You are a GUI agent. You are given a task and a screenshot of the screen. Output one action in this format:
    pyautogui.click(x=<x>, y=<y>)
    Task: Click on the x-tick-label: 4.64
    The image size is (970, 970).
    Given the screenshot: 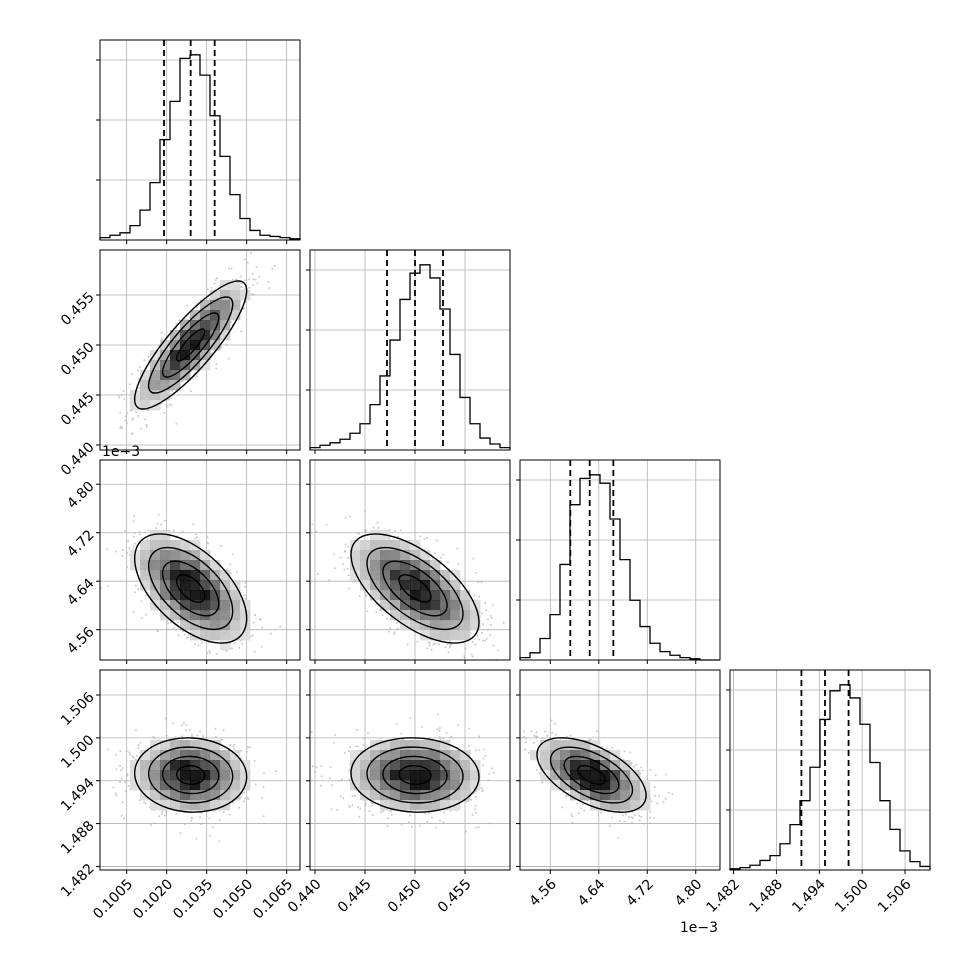 What is the action you would take?
    pyautogui.click(x=591, y=892)
    